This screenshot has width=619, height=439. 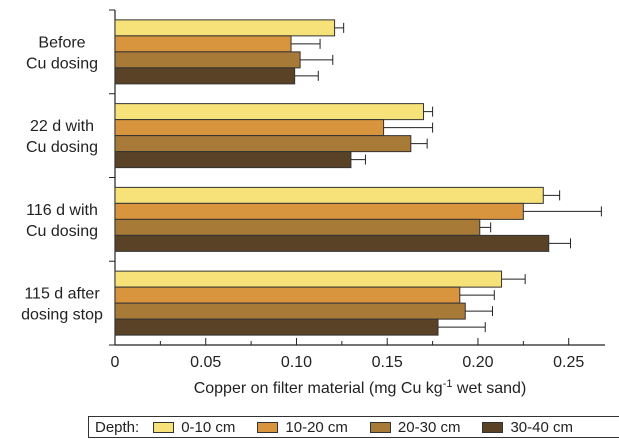 I want to click on category-label: 22 d with, so click(x=62, y=126).